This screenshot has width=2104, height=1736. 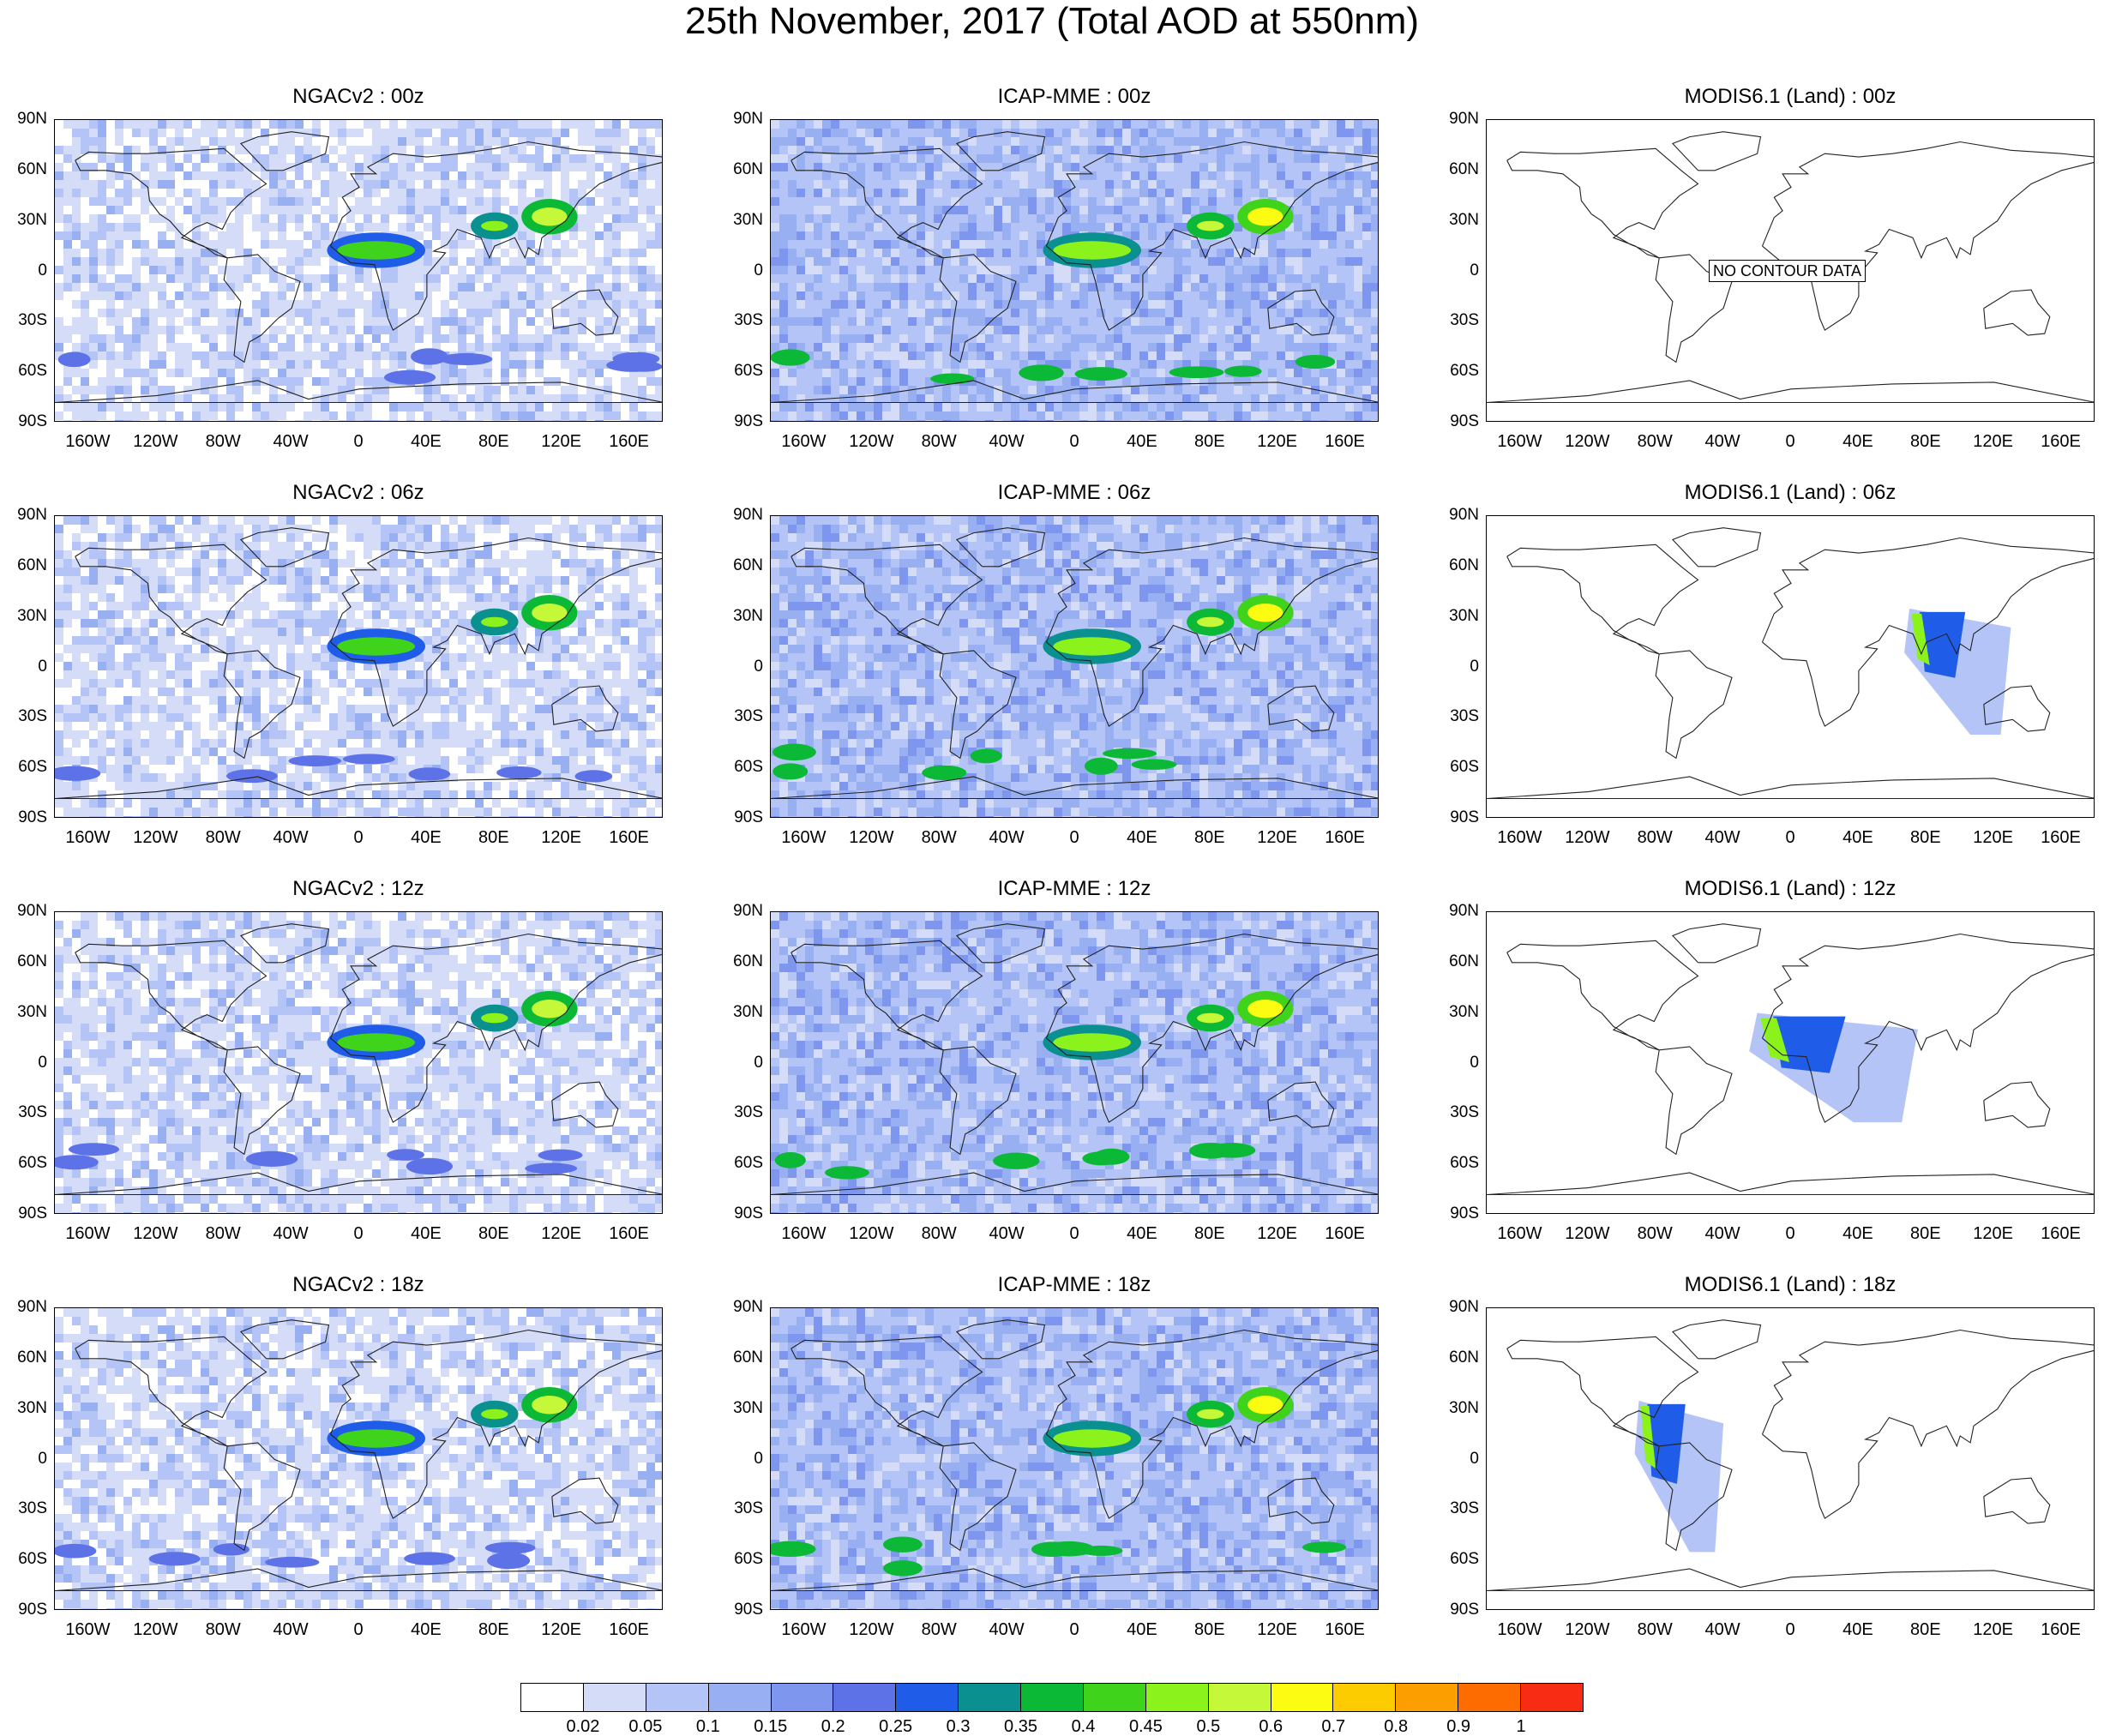 What do you see at coordinates (1021, 1726) in the screenshot?
I see `colorbar-level-label: 0.35` at bounding box center [1021, 1726].